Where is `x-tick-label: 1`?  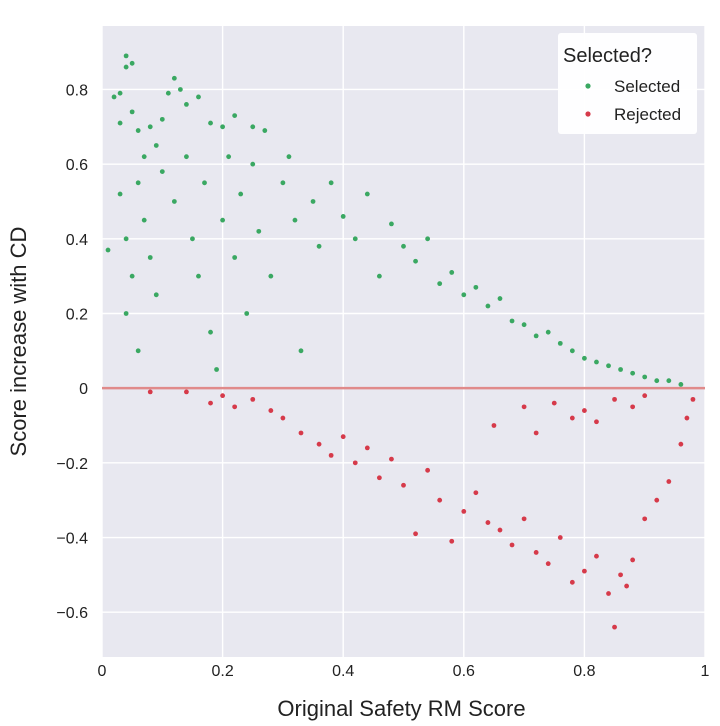 x-tick-label: 1 is located at coordinates (705, 671).